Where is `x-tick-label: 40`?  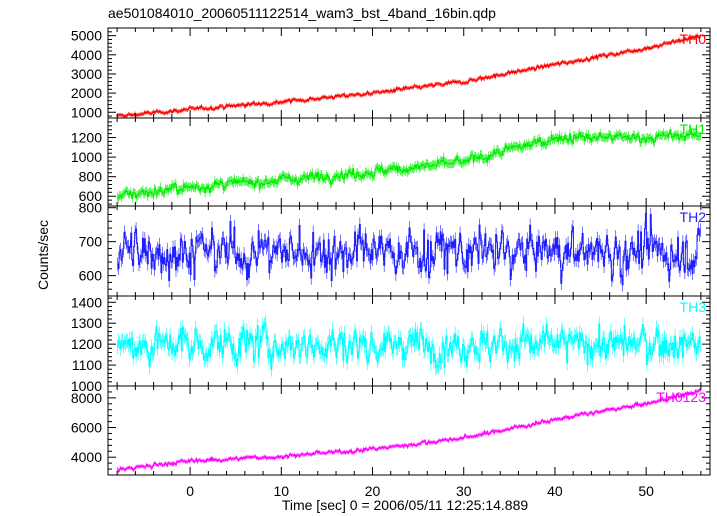 x-tick-label: 40 is located at coordinates (555, 491).